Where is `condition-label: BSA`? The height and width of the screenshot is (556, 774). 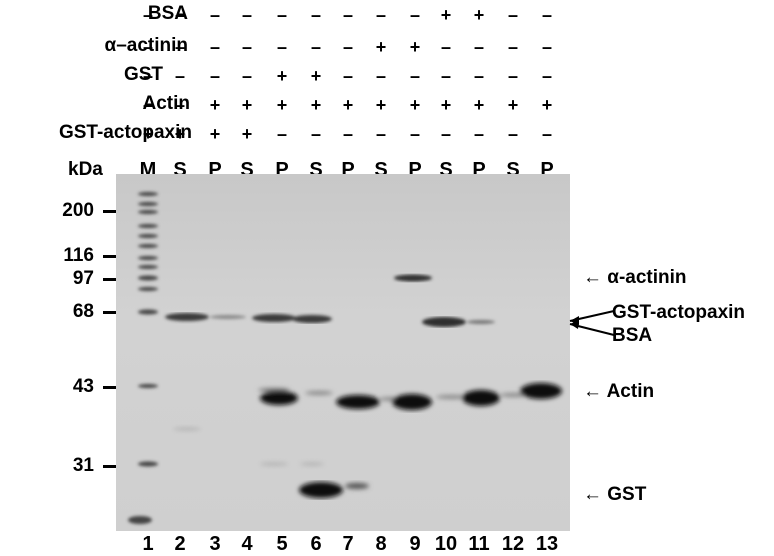 condition-label: BSA is located at coordinates (167, 13).